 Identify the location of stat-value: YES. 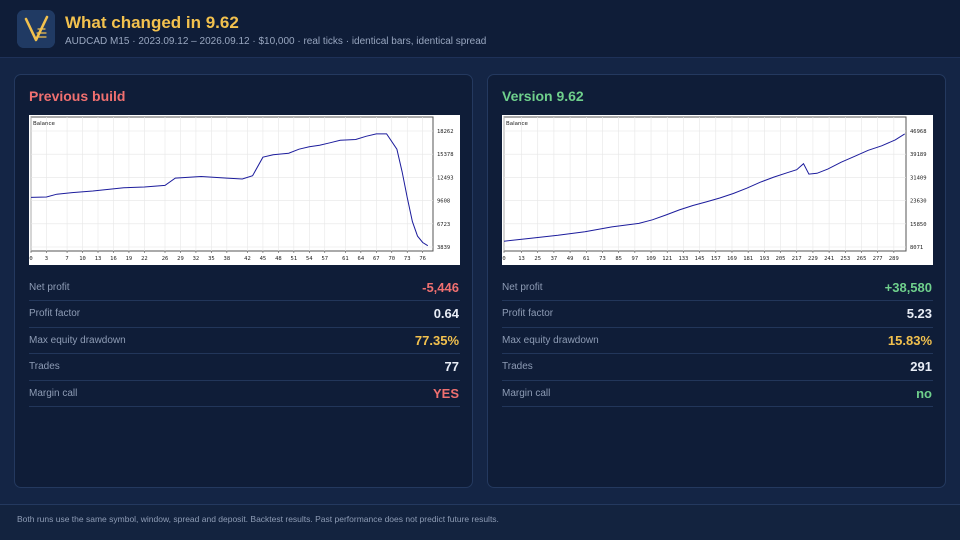
(445, 393).